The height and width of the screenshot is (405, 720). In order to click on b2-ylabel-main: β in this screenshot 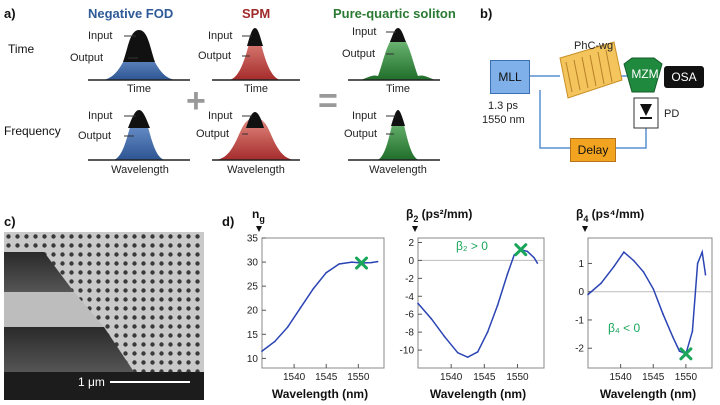, I will do `click(409, 214)`.